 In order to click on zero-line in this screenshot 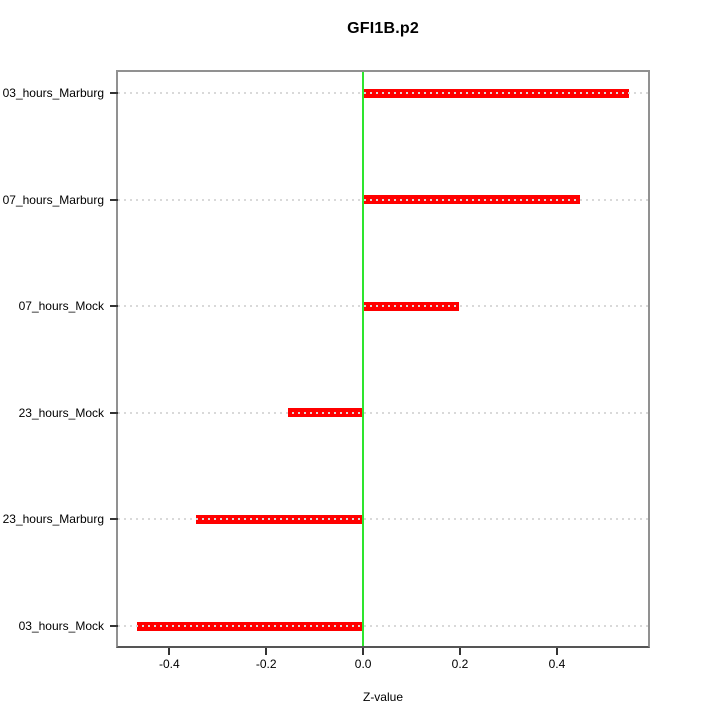, I will do `click(363, 359)`.